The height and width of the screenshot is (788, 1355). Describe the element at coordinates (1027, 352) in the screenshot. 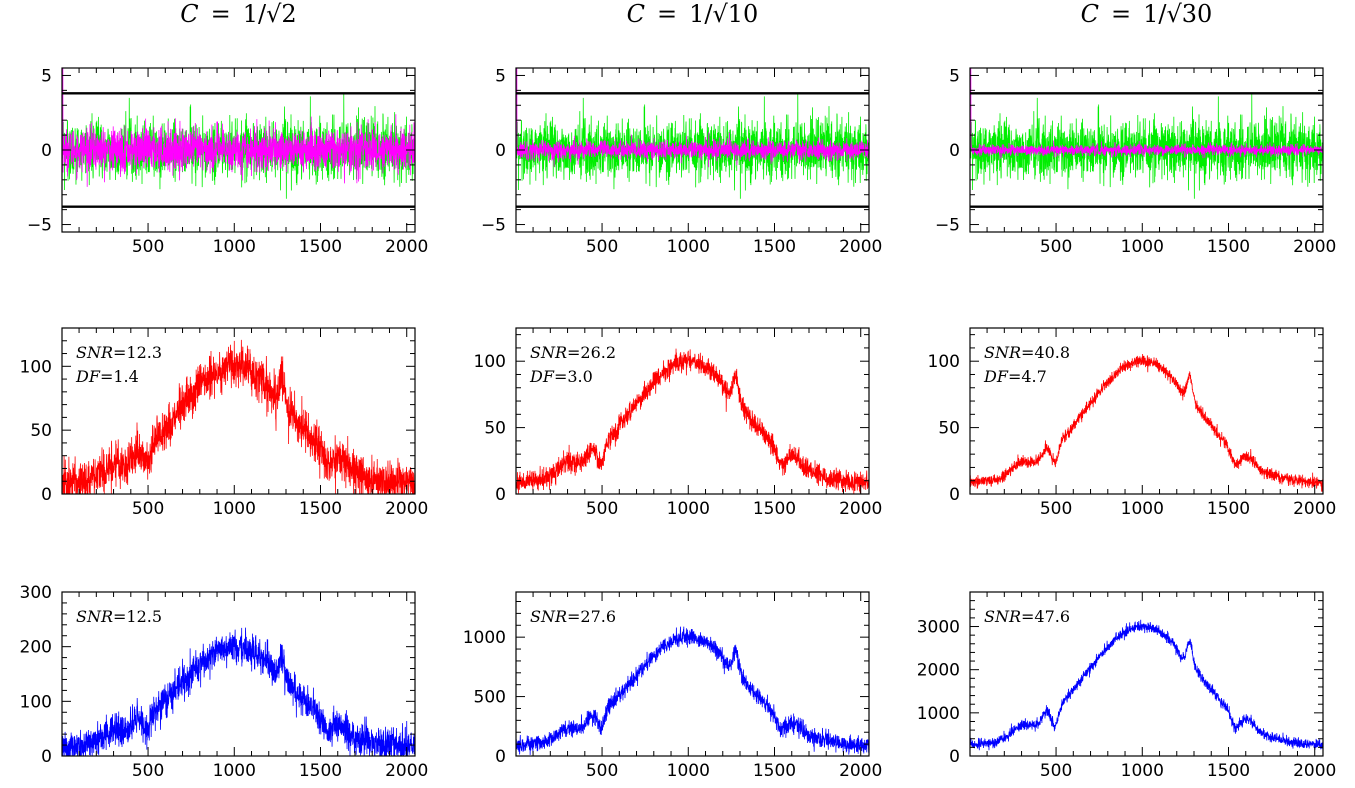

I see `annotation-snr: SNR=40.8` at that location.